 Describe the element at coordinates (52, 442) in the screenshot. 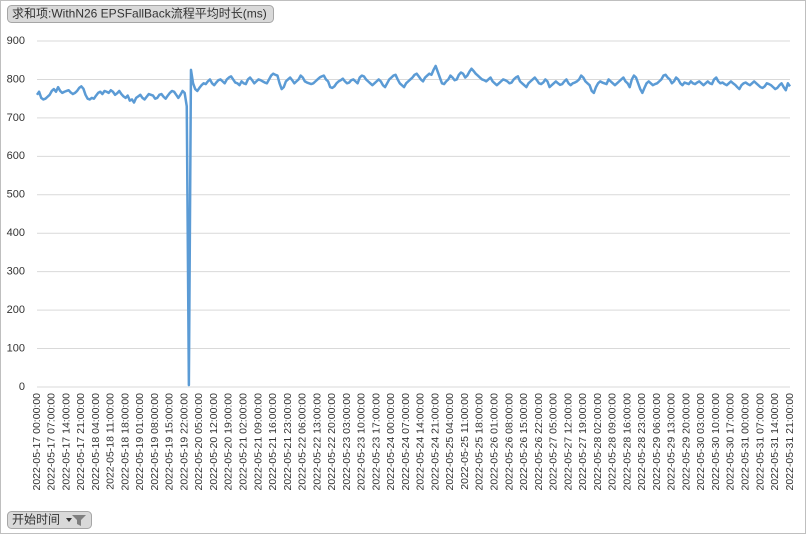

I see `x-tick-label: 2022-05-17 07:00:00` at that location.